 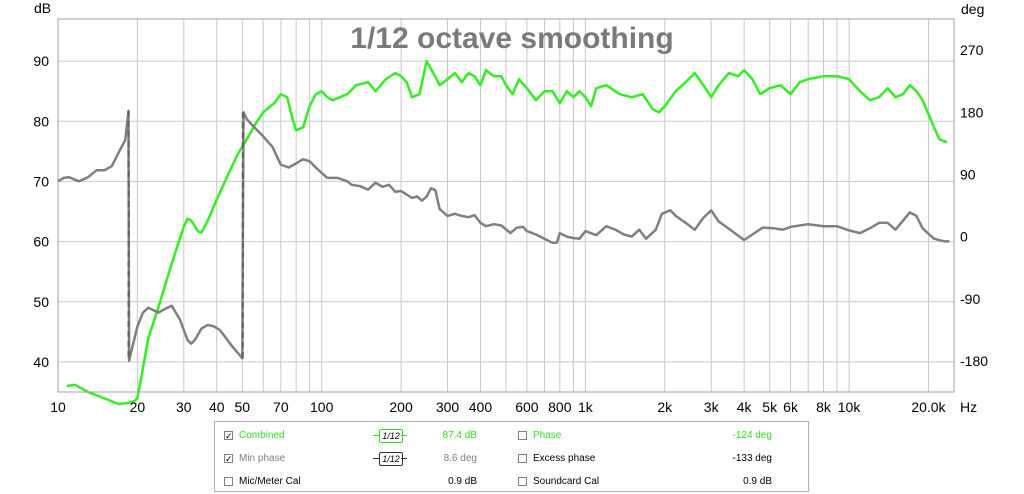 I want to click on x-tick-label: 200, so click(x=401, y=407).